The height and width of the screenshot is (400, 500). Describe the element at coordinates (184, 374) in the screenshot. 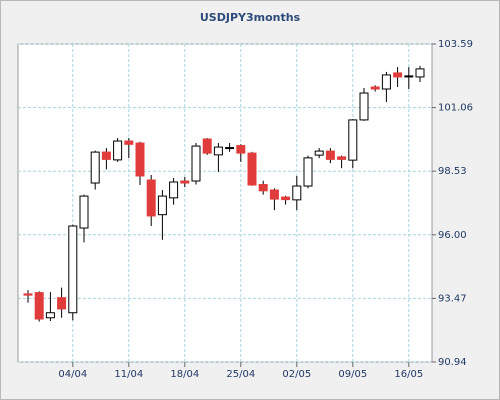

I see `x-tick-label: 18/04` at that location.